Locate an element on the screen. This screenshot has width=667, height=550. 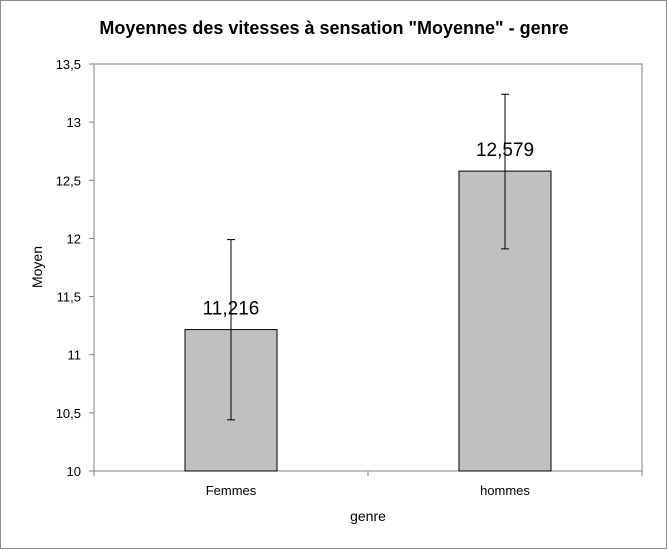
data-label: 12,579 is located at coordinates (505, 150).